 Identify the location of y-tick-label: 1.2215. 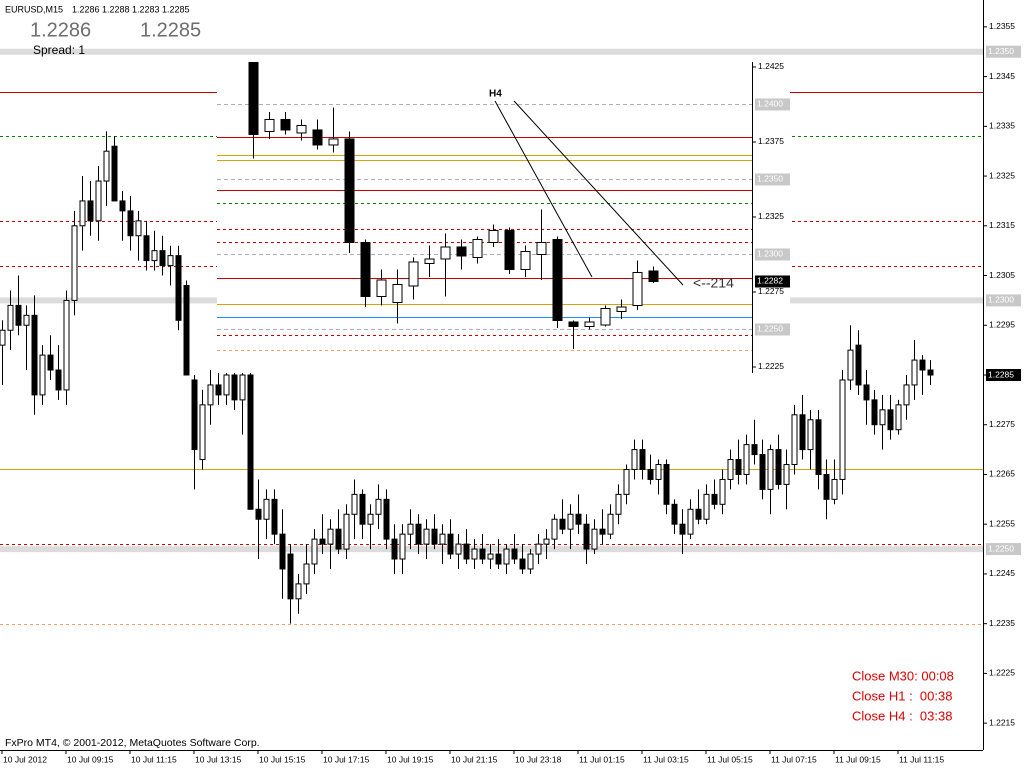
(1002, 722).